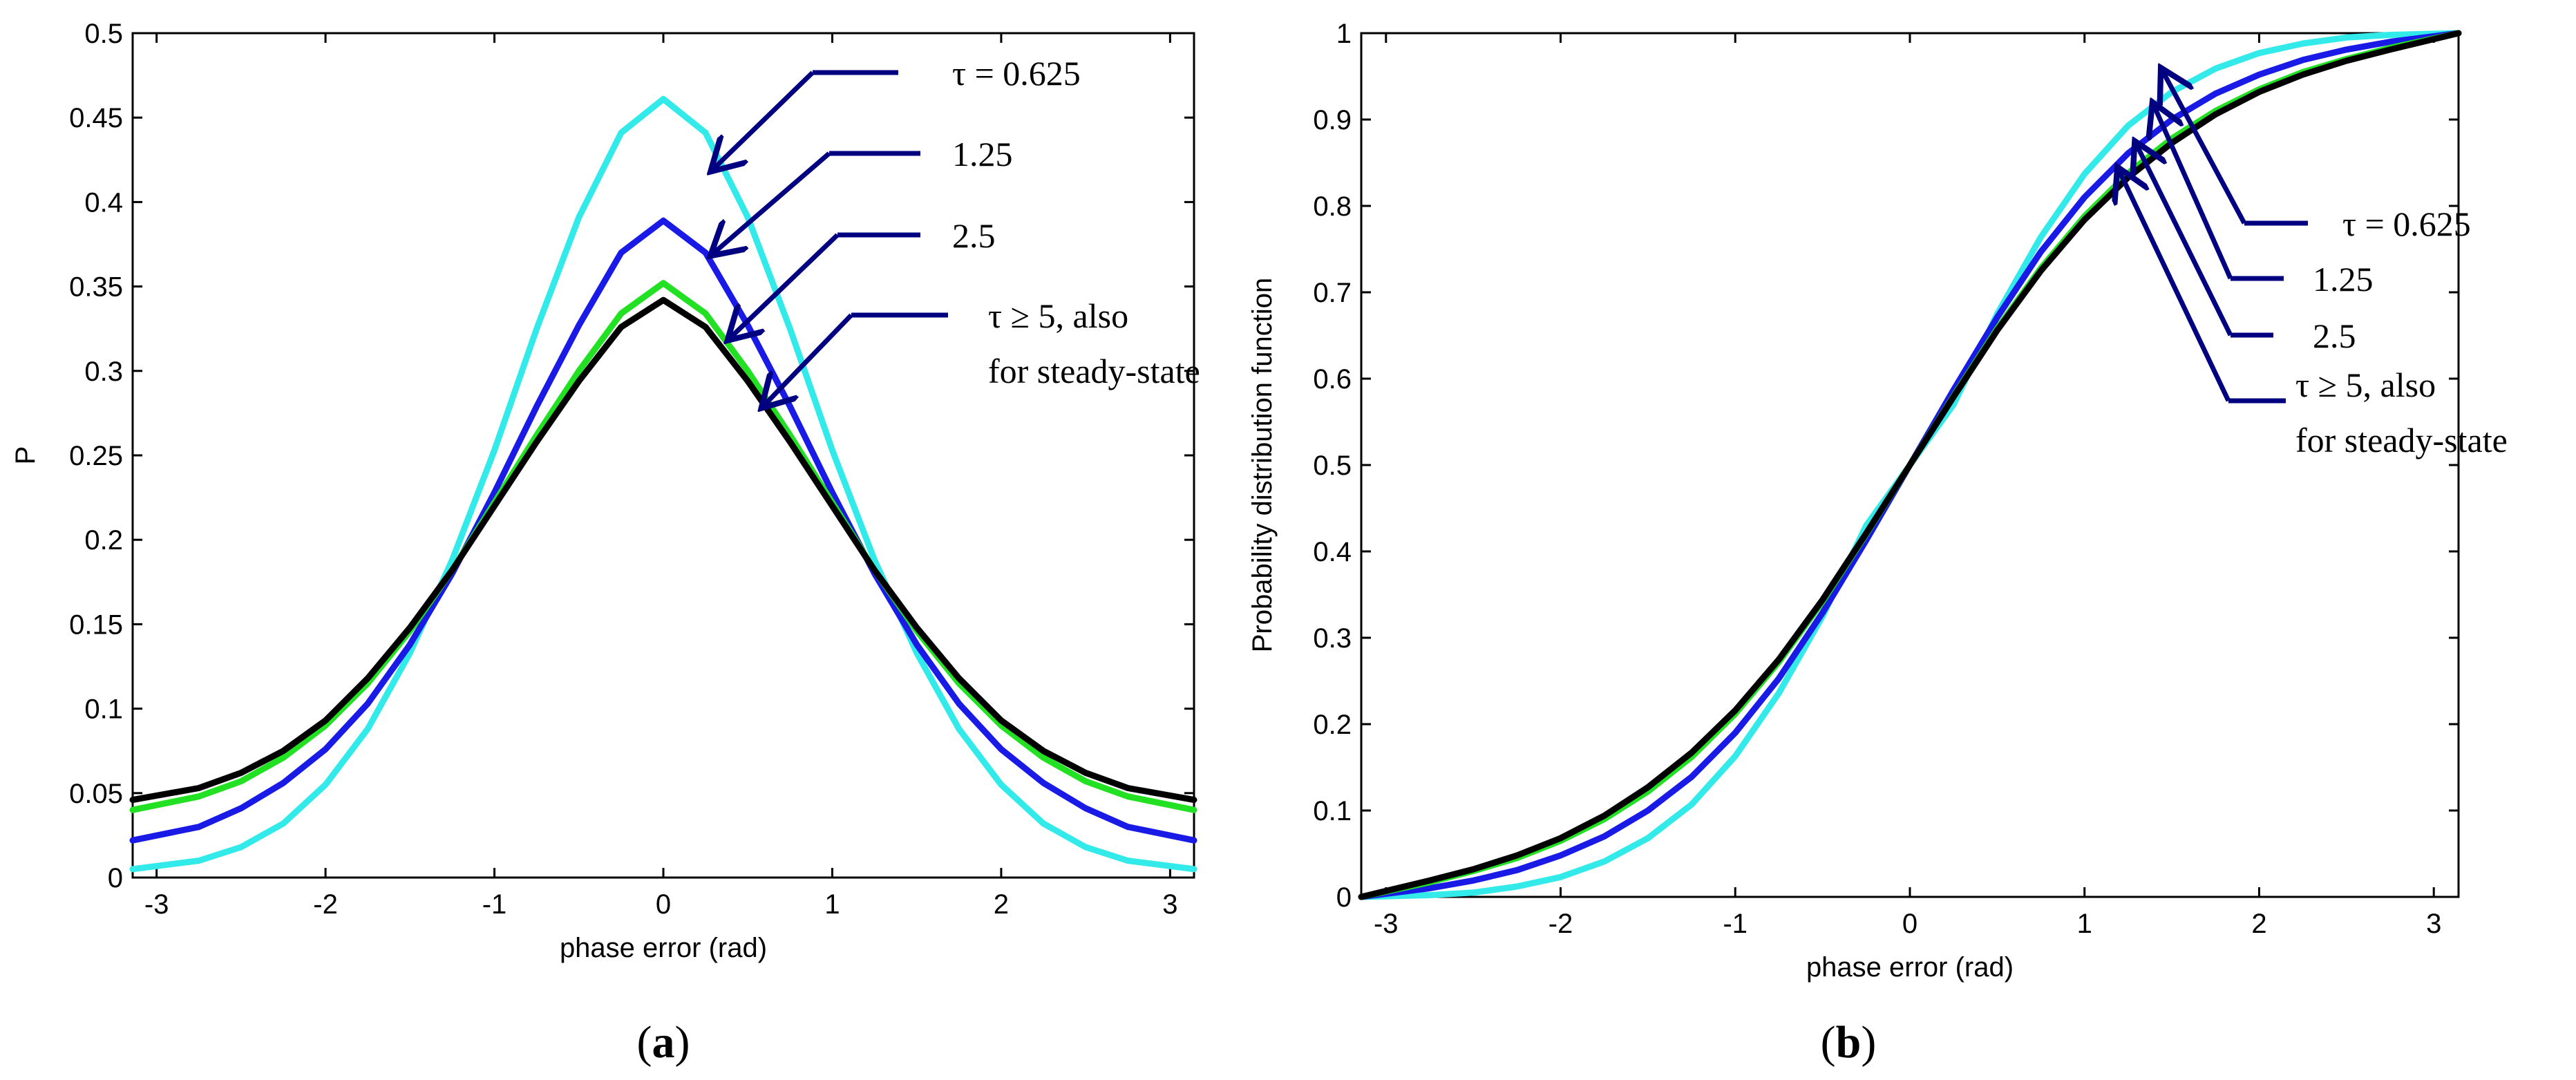  I want to click on y-tick-label-b: 0.5, so click(1332, 466).